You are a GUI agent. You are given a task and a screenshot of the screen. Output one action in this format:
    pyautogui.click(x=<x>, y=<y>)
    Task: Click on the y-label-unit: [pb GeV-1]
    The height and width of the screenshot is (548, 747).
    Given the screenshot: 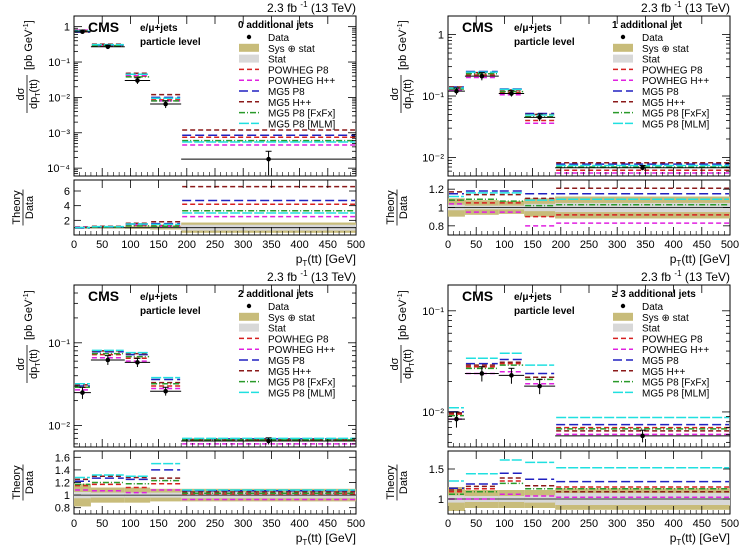 What is the action you would take?
    pyautogui.click(x=29, y=315)
    